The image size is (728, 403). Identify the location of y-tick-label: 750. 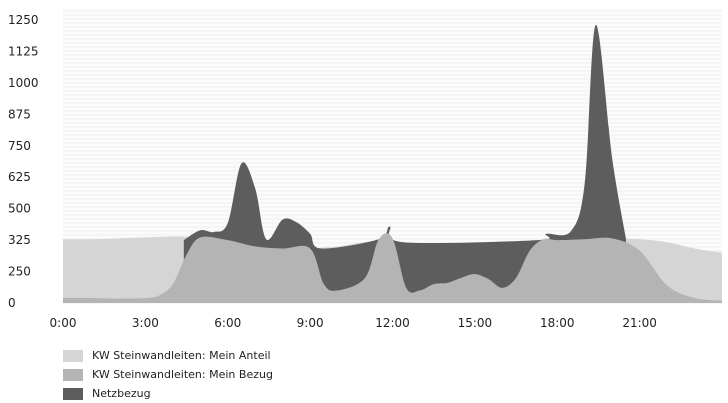
(19, 146).